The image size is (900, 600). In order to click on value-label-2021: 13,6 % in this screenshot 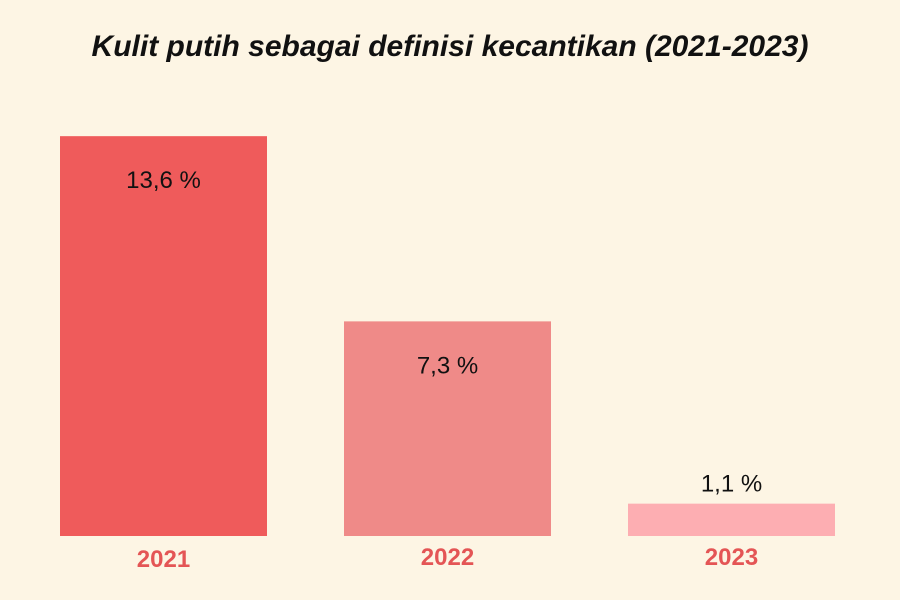, I will do `click(163, 180)`.